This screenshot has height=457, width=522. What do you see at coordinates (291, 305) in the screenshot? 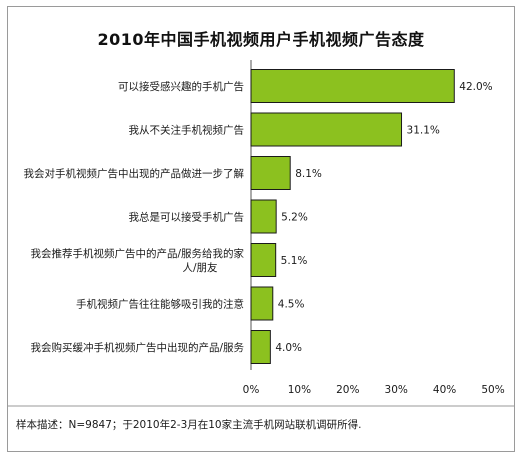
I see `value-label-6: 4.5%` at bounding box center [291, 305].